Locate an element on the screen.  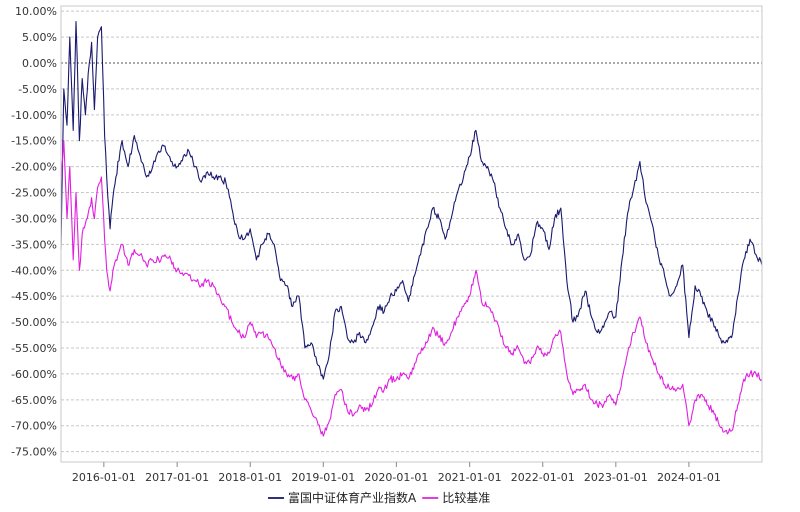
y-tick-label: -55.00% is located at coordinates (34, 348).